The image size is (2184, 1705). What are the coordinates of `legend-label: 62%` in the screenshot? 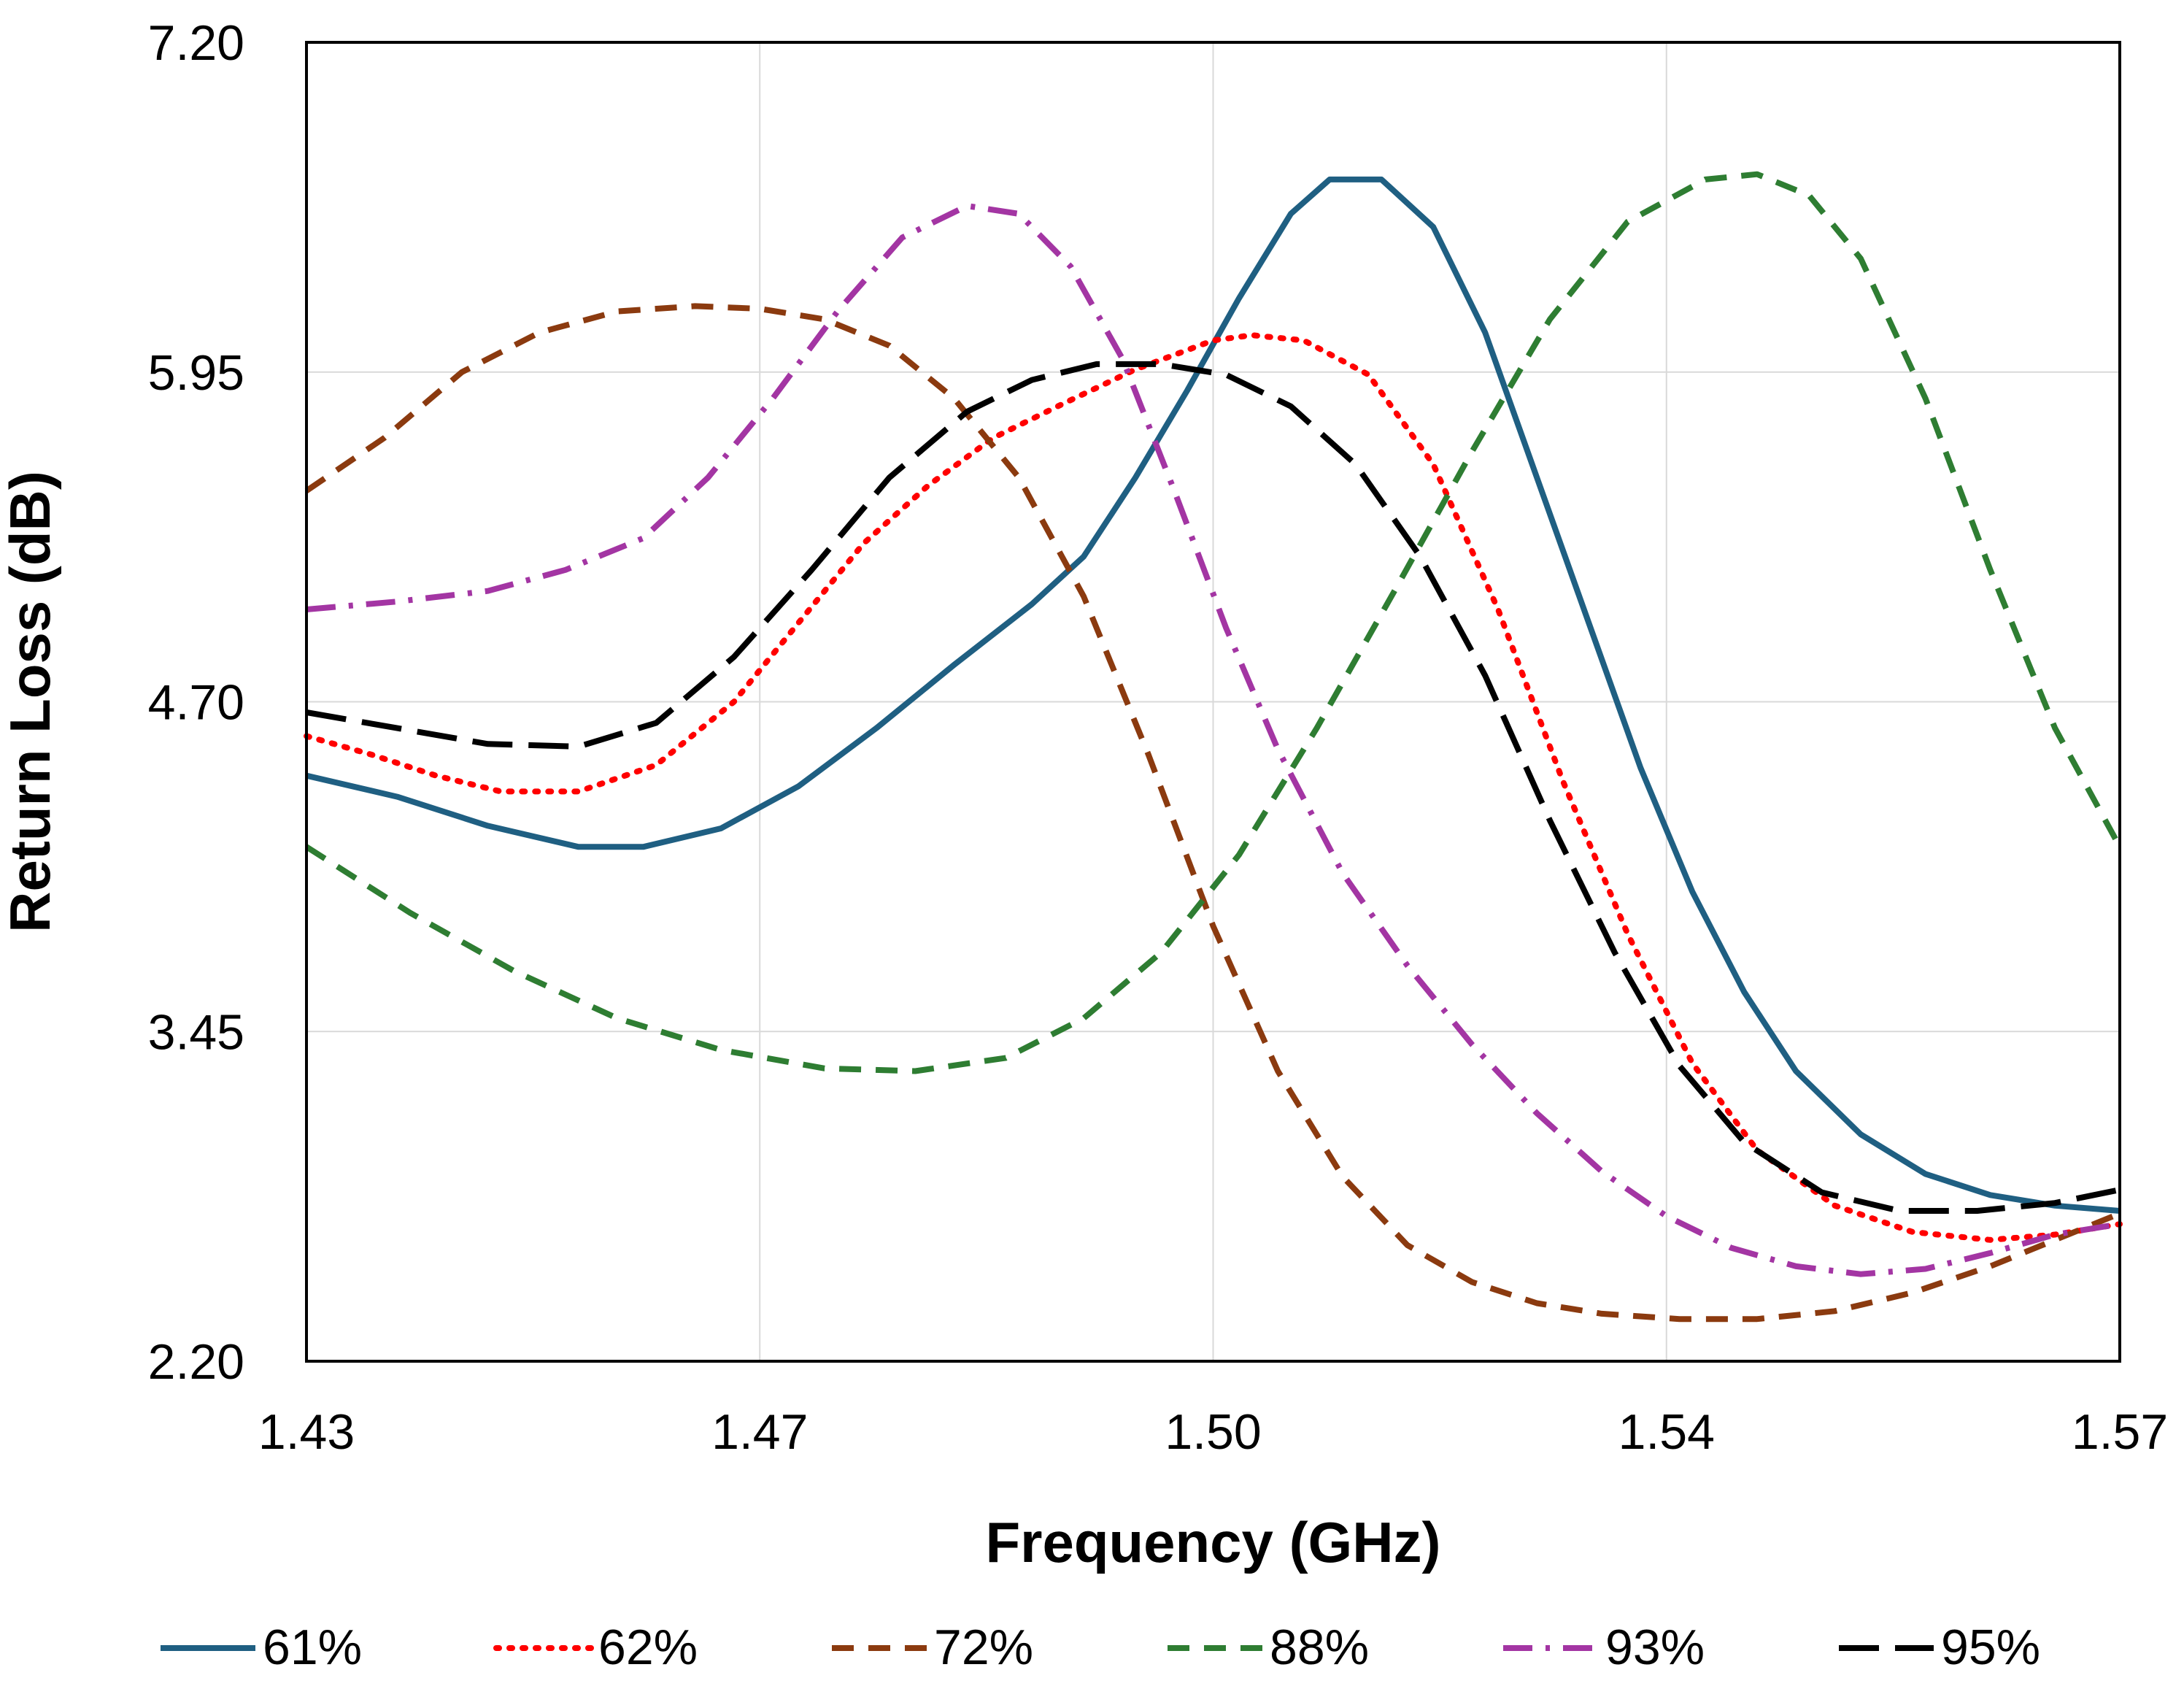 It's located at (648, 1648).